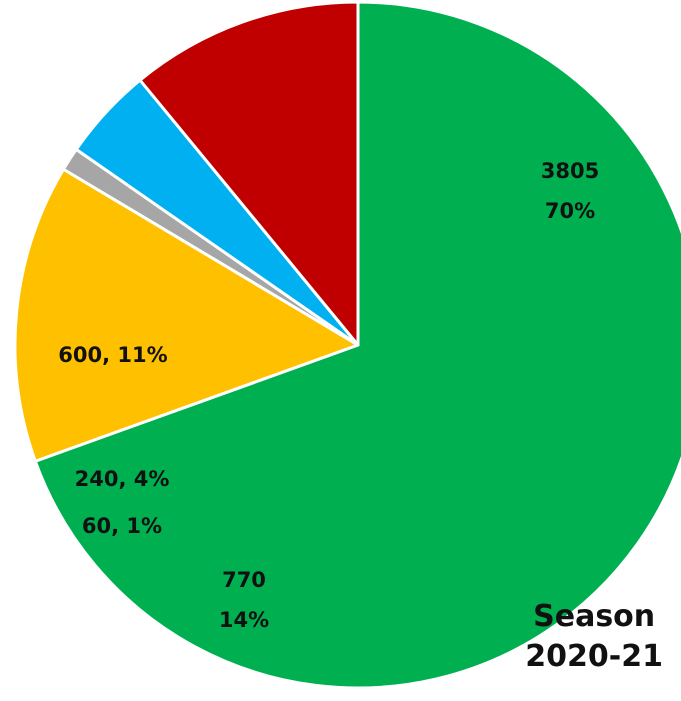 The width and height of the screenshot is (681, 701). I want to click on chart-title-line1: Season, so click(594, 616).